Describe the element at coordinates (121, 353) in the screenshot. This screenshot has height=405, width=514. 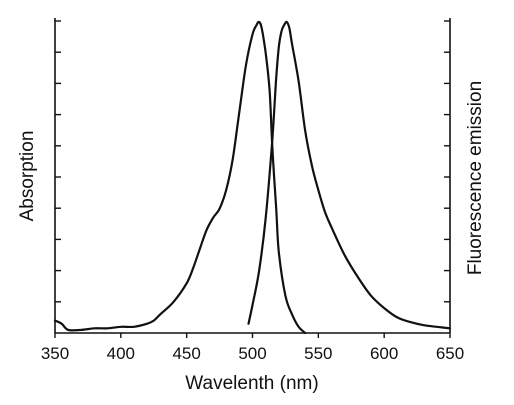
I see `x-tick-label: 400` at that location.